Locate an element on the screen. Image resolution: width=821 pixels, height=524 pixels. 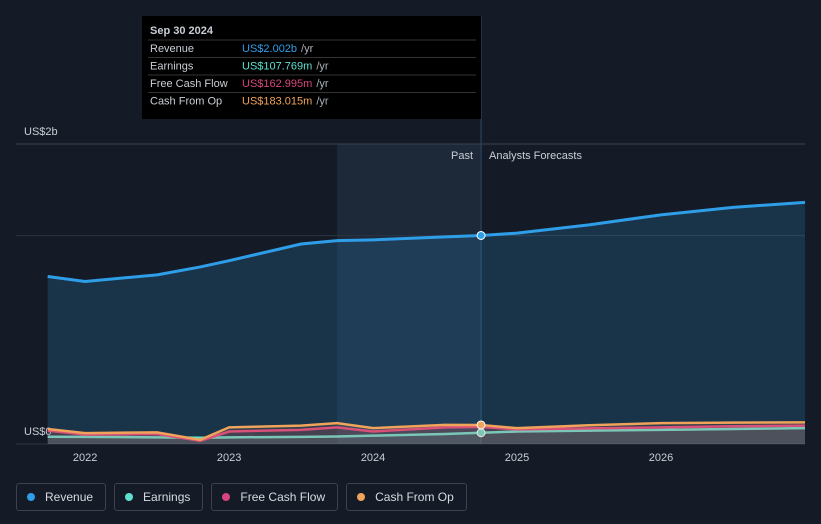
tooltip-value-label: US$162.995m is located at coordinates (277, 84).